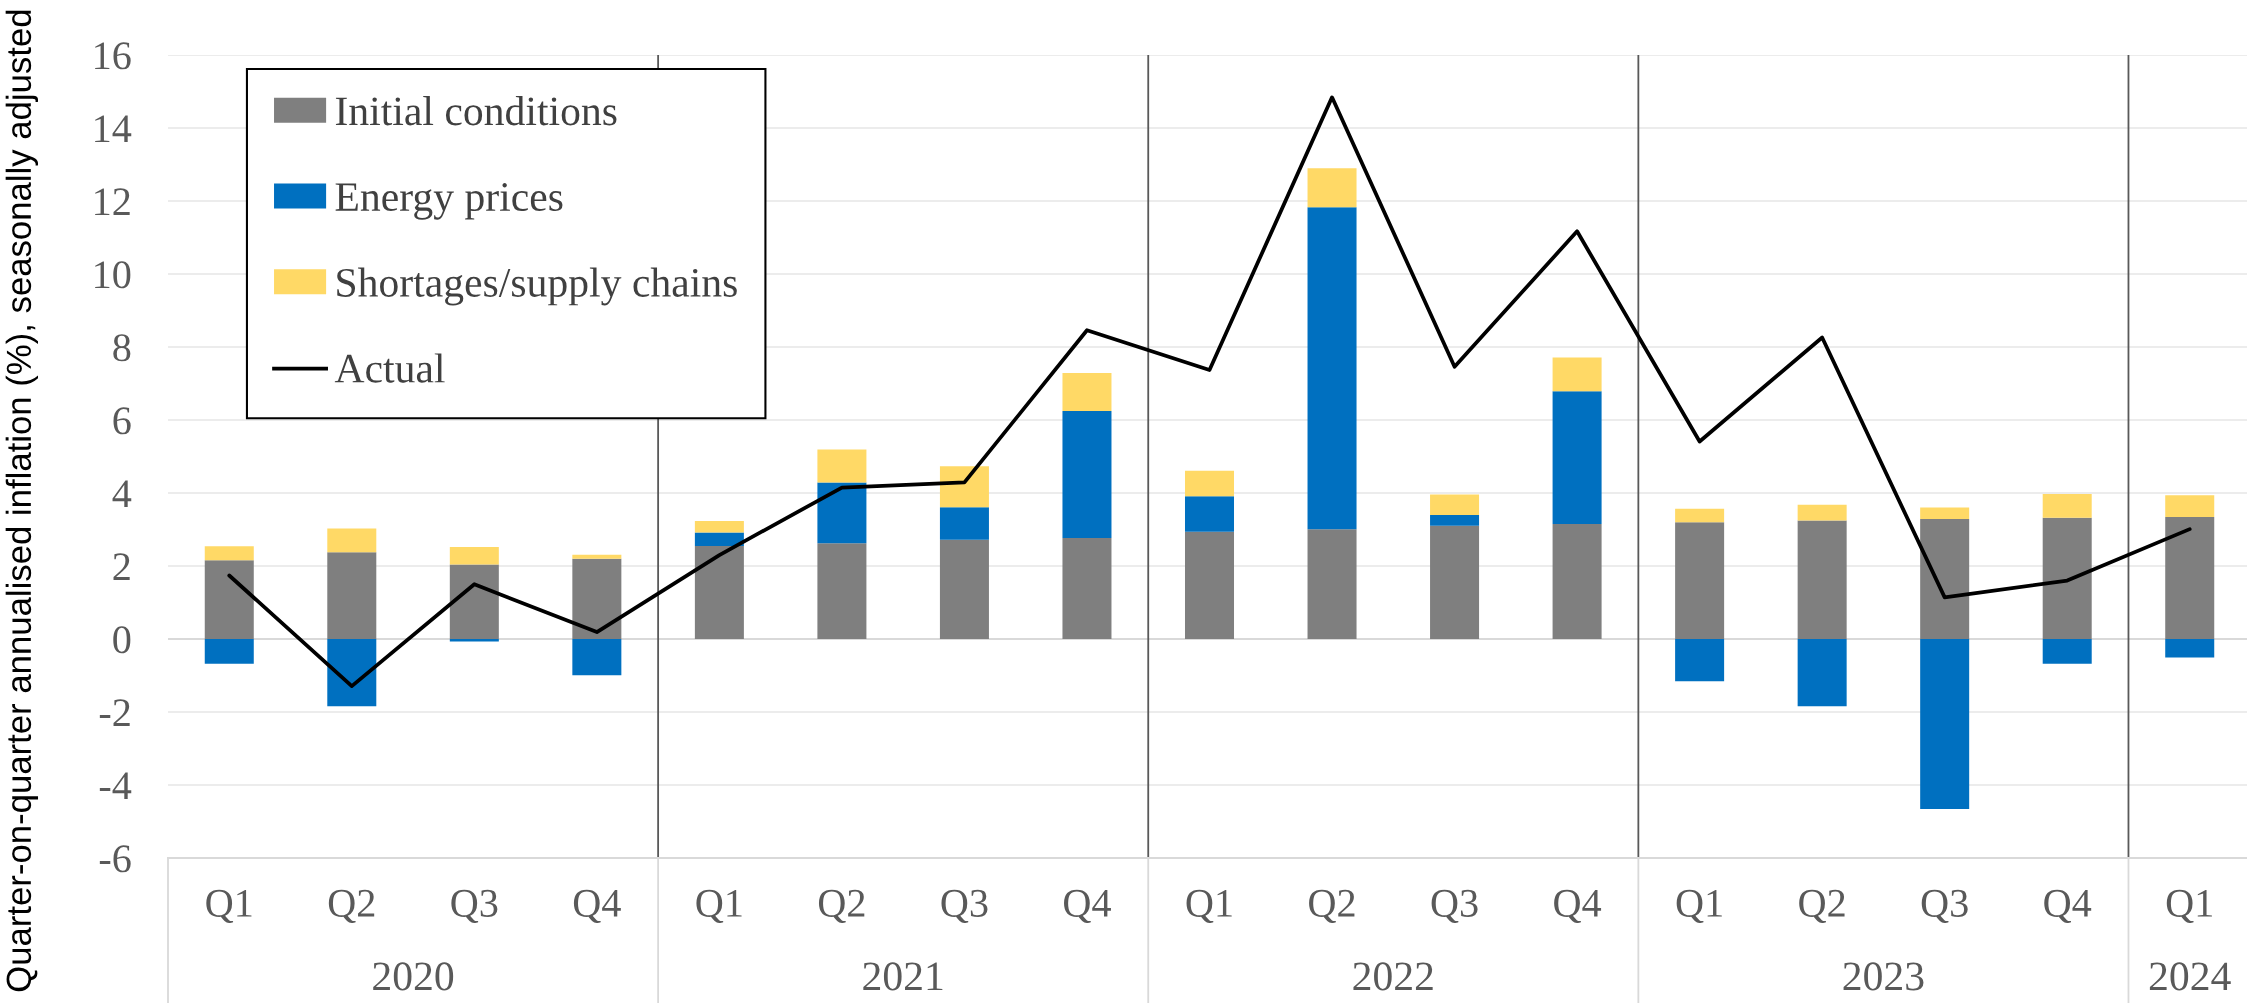 The image size is (2247, 1003). Describe the element at coordinates (122, 493) in the screenshot. I see `y-tick-label: 4` at that location.